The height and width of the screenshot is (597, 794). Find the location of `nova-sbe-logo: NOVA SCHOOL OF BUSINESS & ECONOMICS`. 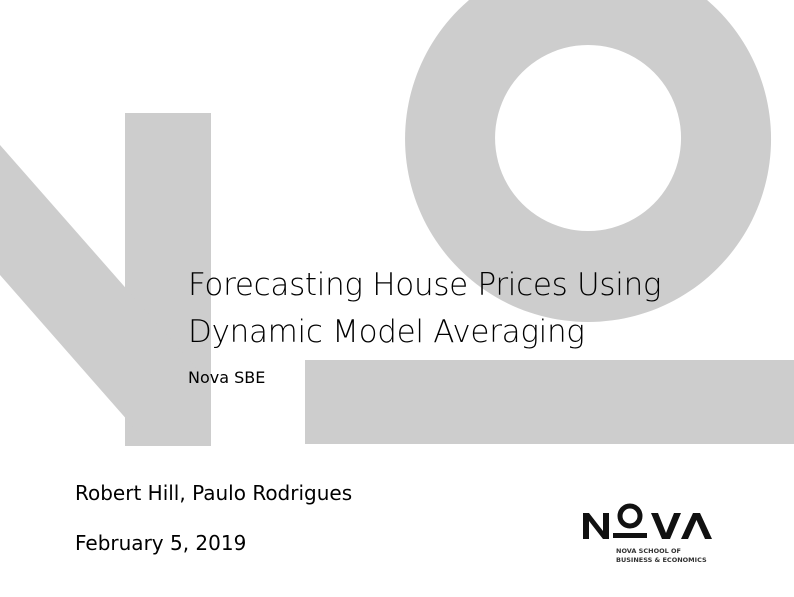

nova-sbe-logo: NOVA SCHOOL OF BUSINESS & ECONOMICS is located at coordinates (647, 533).